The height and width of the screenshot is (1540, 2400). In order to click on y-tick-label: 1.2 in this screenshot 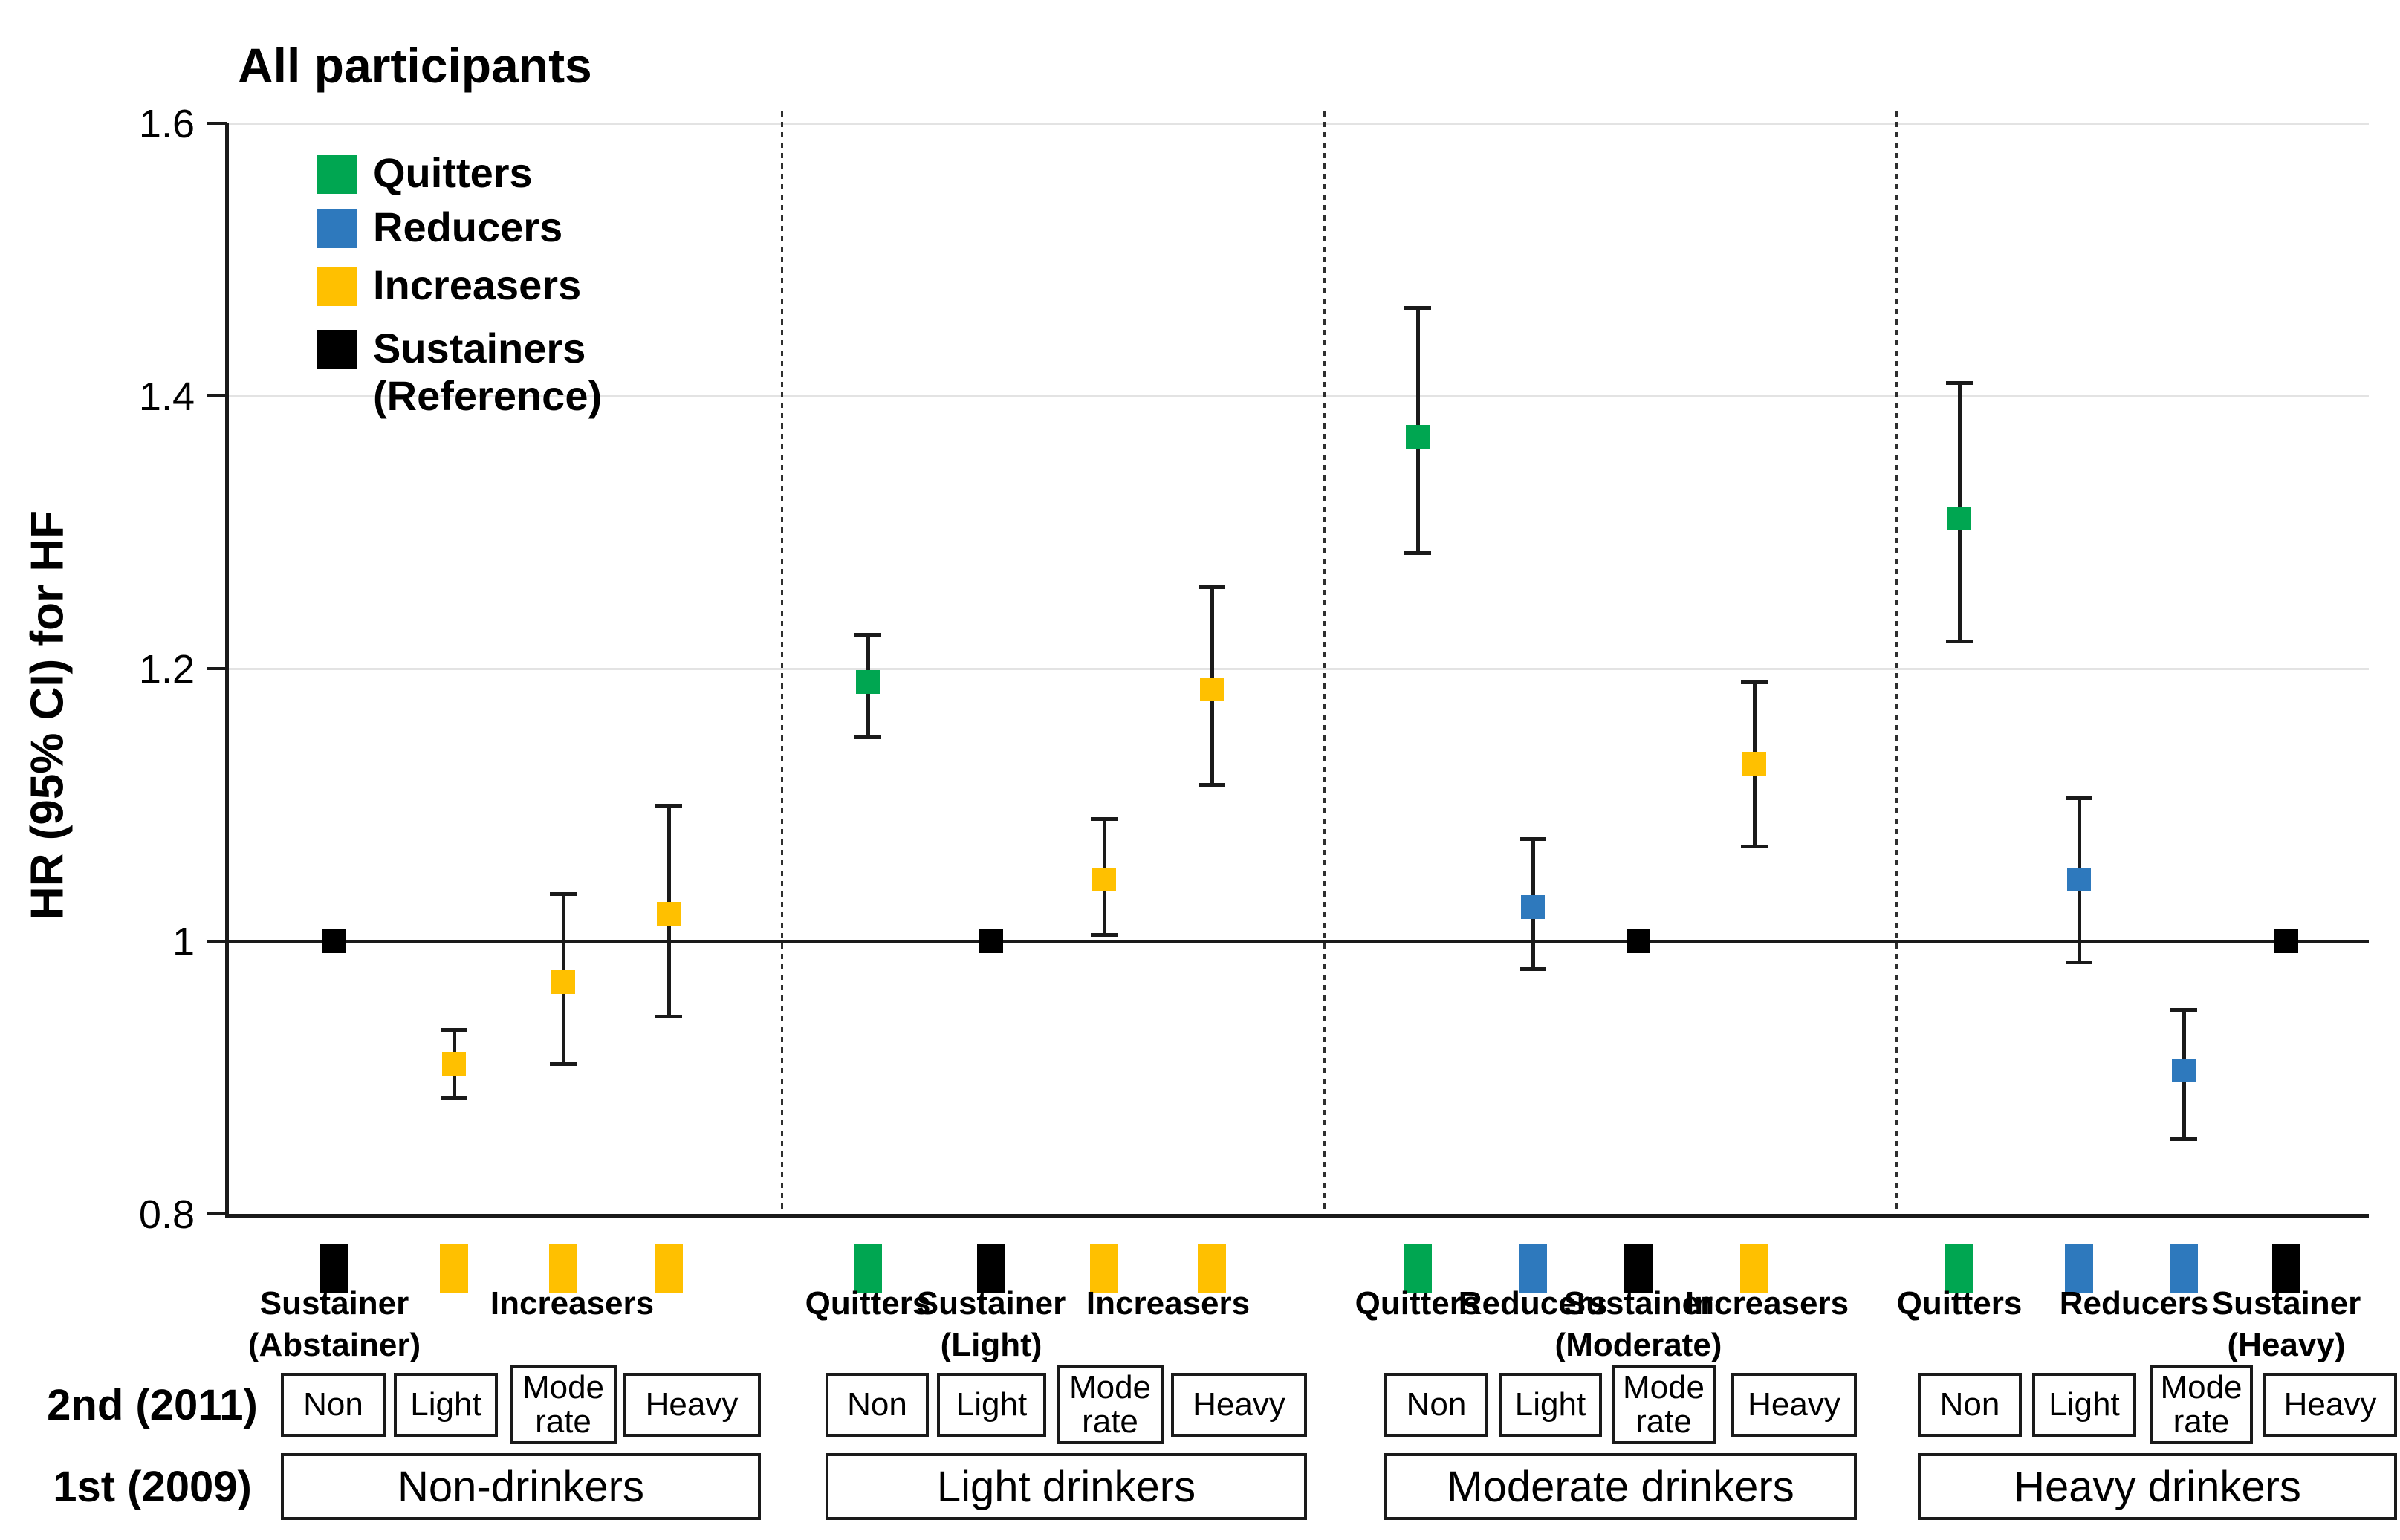, I will do `click(167, 669)`.